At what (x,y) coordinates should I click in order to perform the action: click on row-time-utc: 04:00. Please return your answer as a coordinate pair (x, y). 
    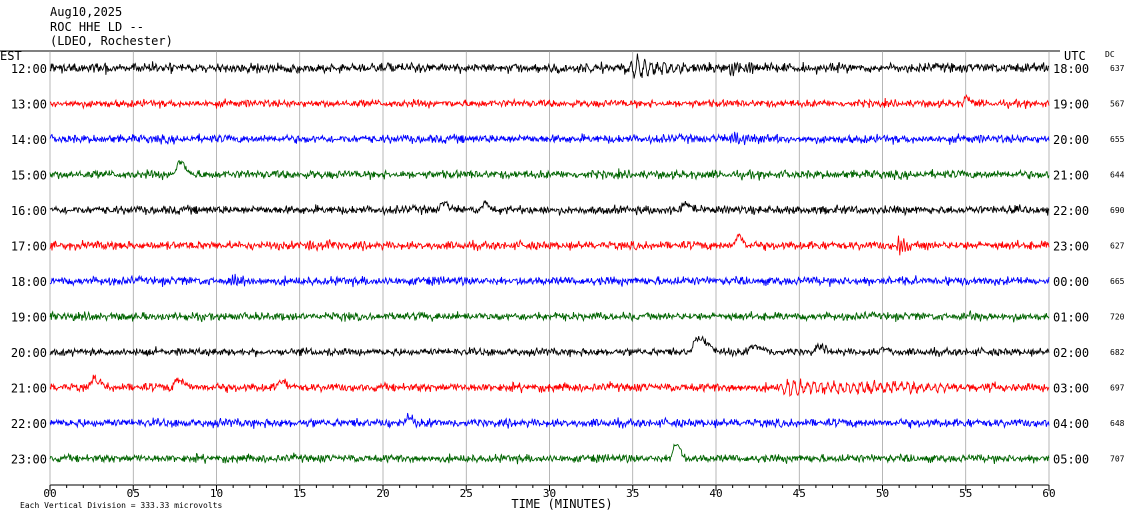
    Looking at the image, I should click on (1071, 424).